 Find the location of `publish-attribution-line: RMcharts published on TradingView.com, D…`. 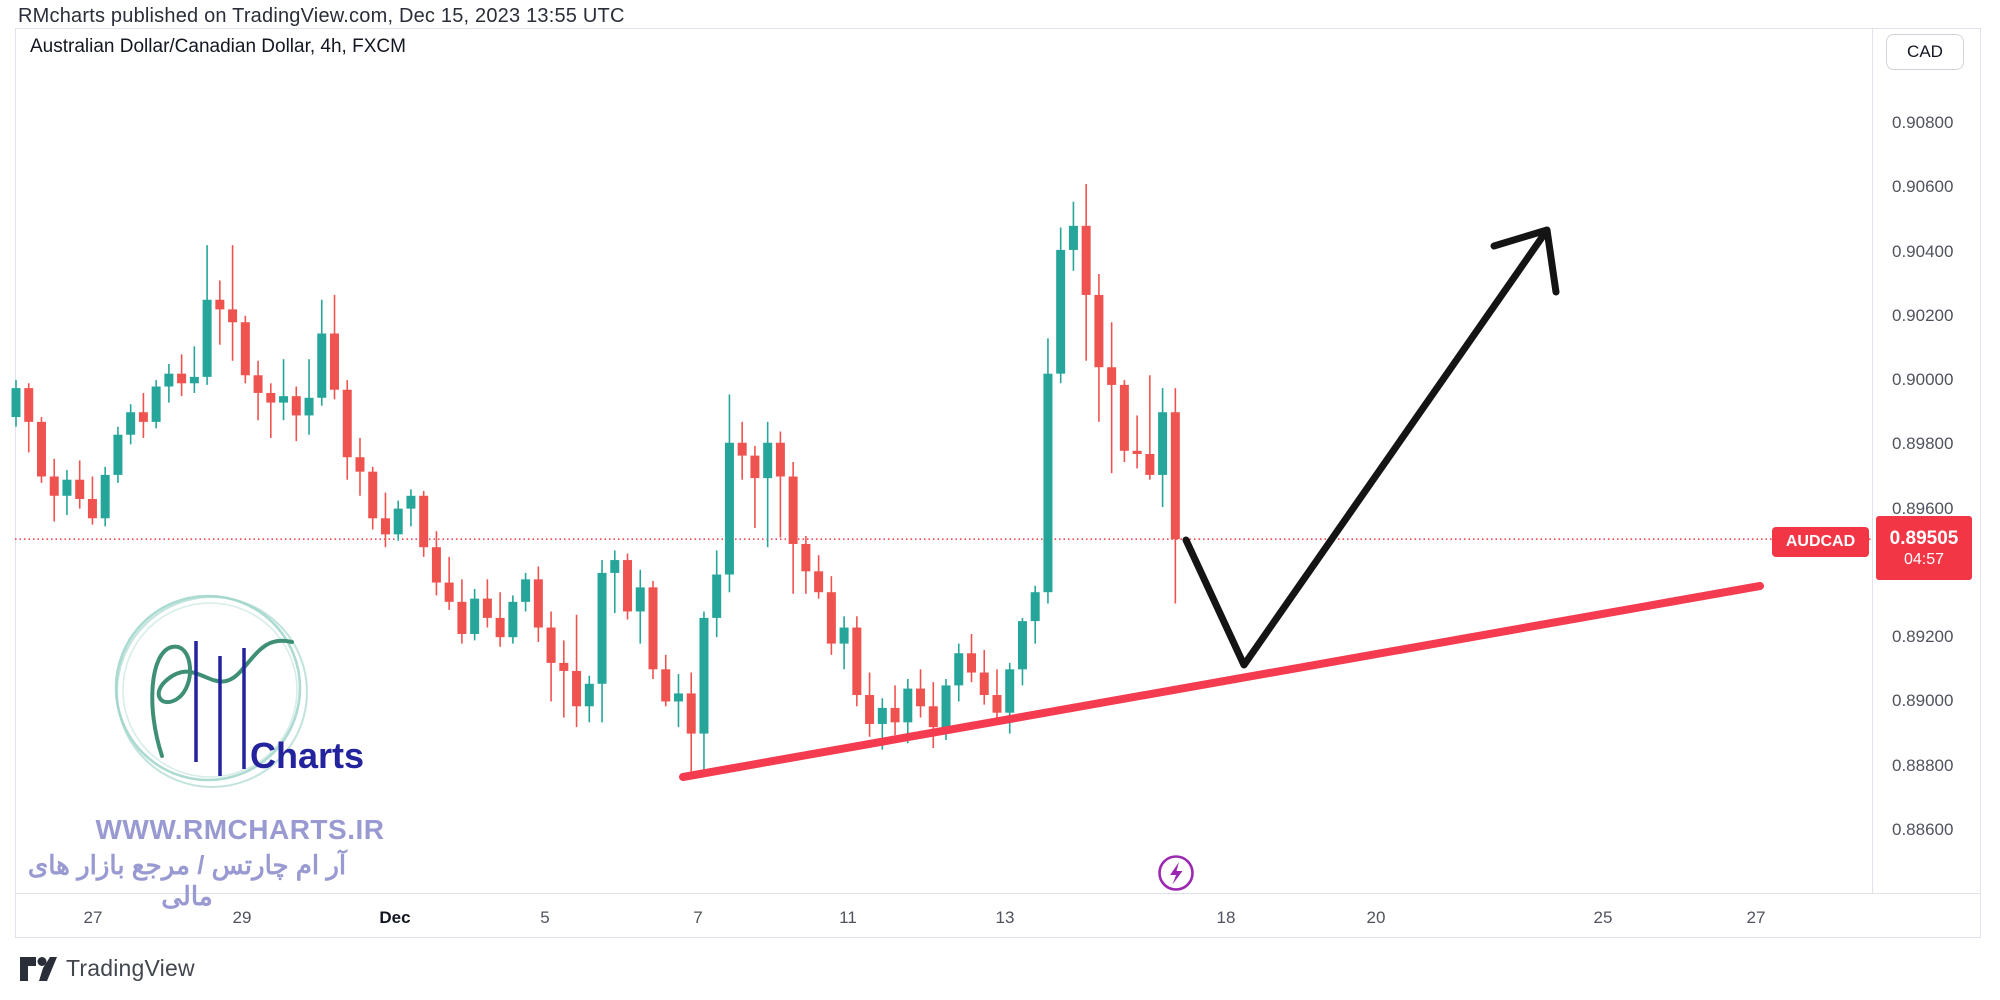

publish-attribution-line: RMcharts published on TradingView.com, D… is located at coordinates (321, 16).